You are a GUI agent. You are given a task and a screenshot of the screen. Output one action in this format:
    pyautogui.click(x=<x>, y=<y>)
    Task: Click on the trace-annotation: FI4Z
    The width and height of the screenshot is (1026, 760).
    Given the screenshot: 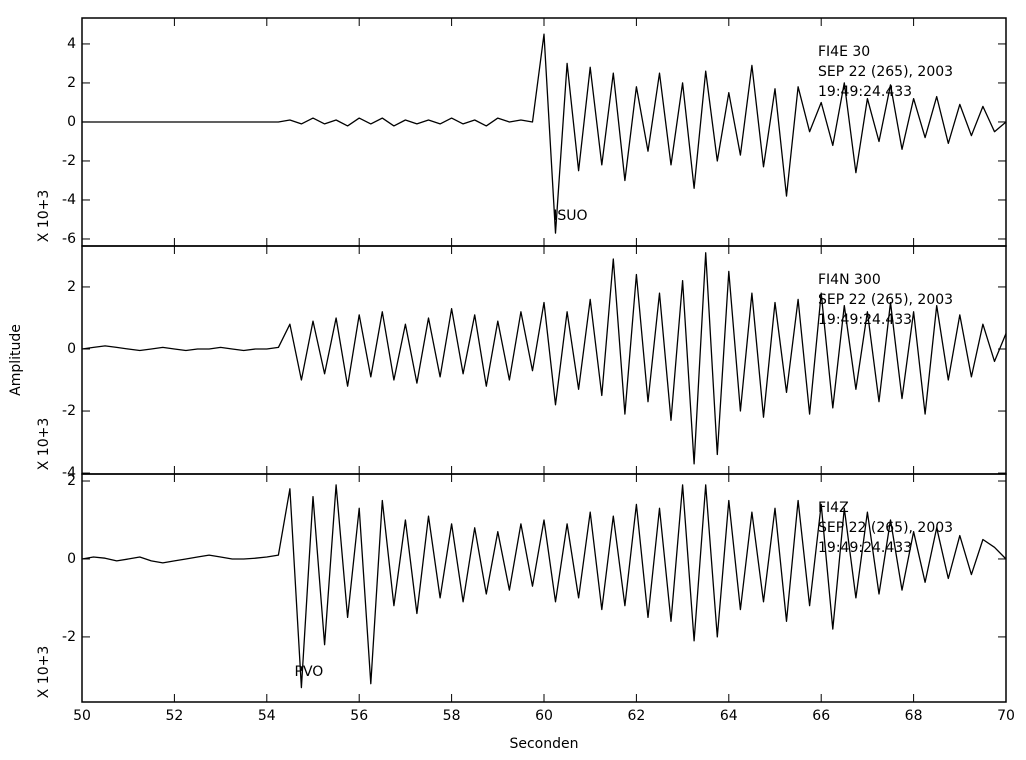 What is the action you would take?
    pyautogui.click(x=833, y=508)
    